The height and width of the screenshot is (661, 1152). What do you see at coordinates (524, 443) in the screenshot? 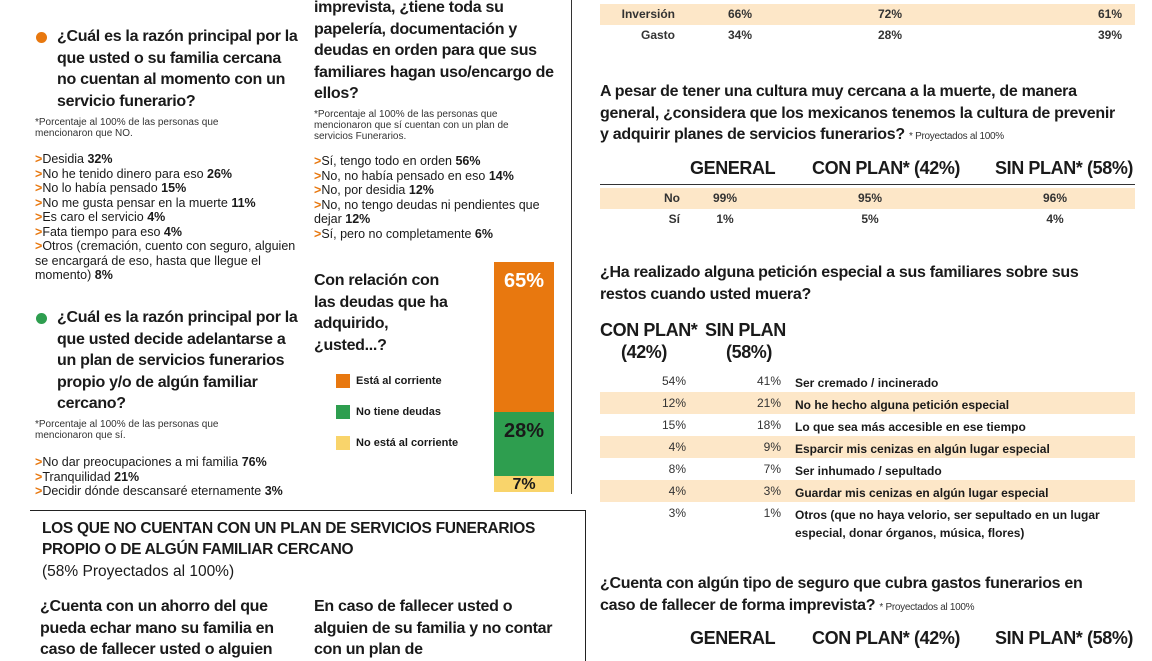
I see `bar-segment: 28%` at bounding box center [524, 443].